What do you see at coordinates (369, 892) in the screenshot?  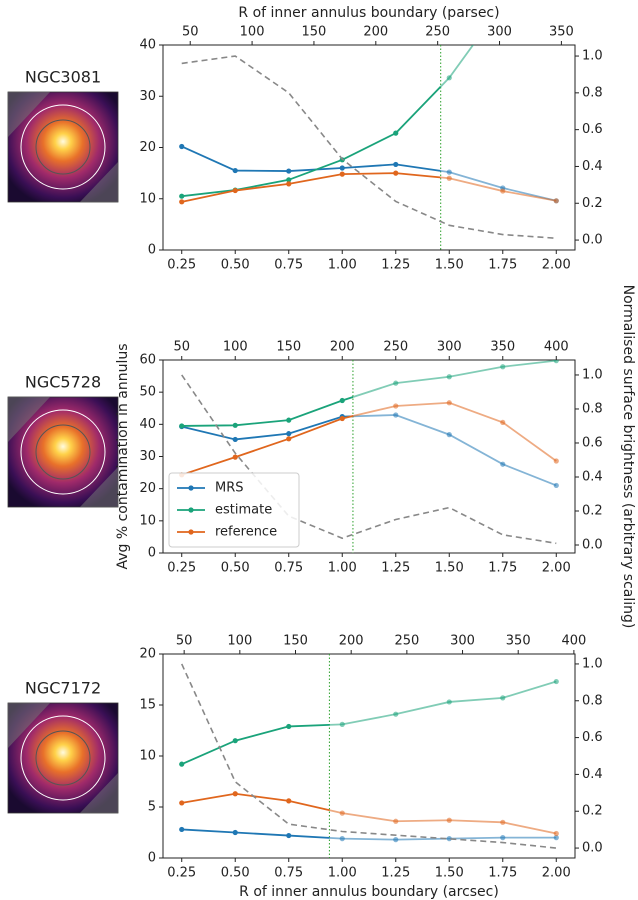 I see `x-axis-label: R of inner annulus boundary (arcsec)` at bounding box center [369, 892].